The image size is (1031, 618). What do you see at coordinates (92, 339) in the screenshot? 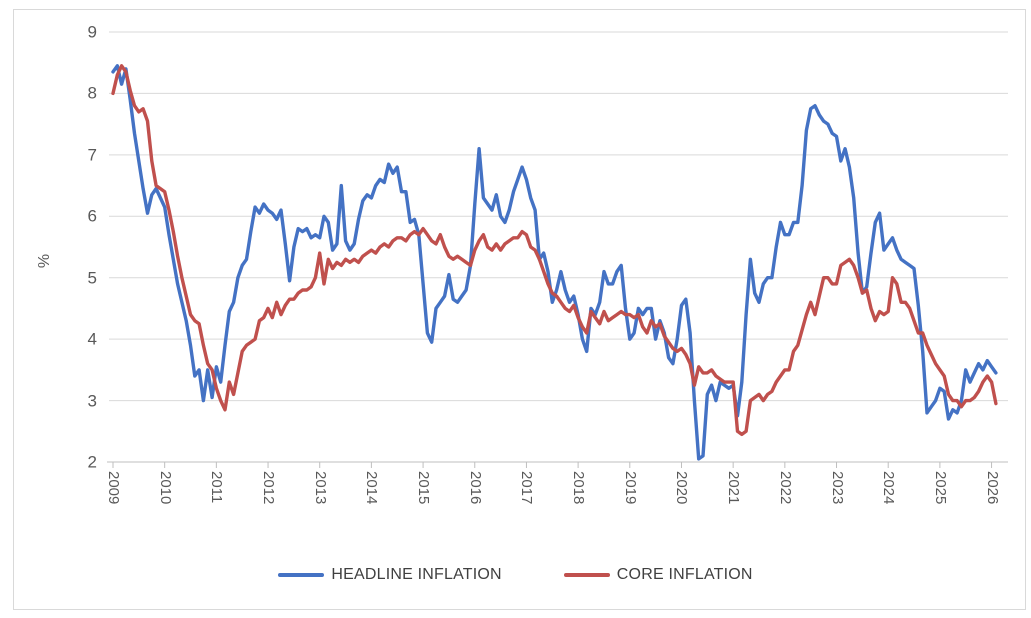
I see `y-tick-label-4: 4` at bounding box center [92, 339].